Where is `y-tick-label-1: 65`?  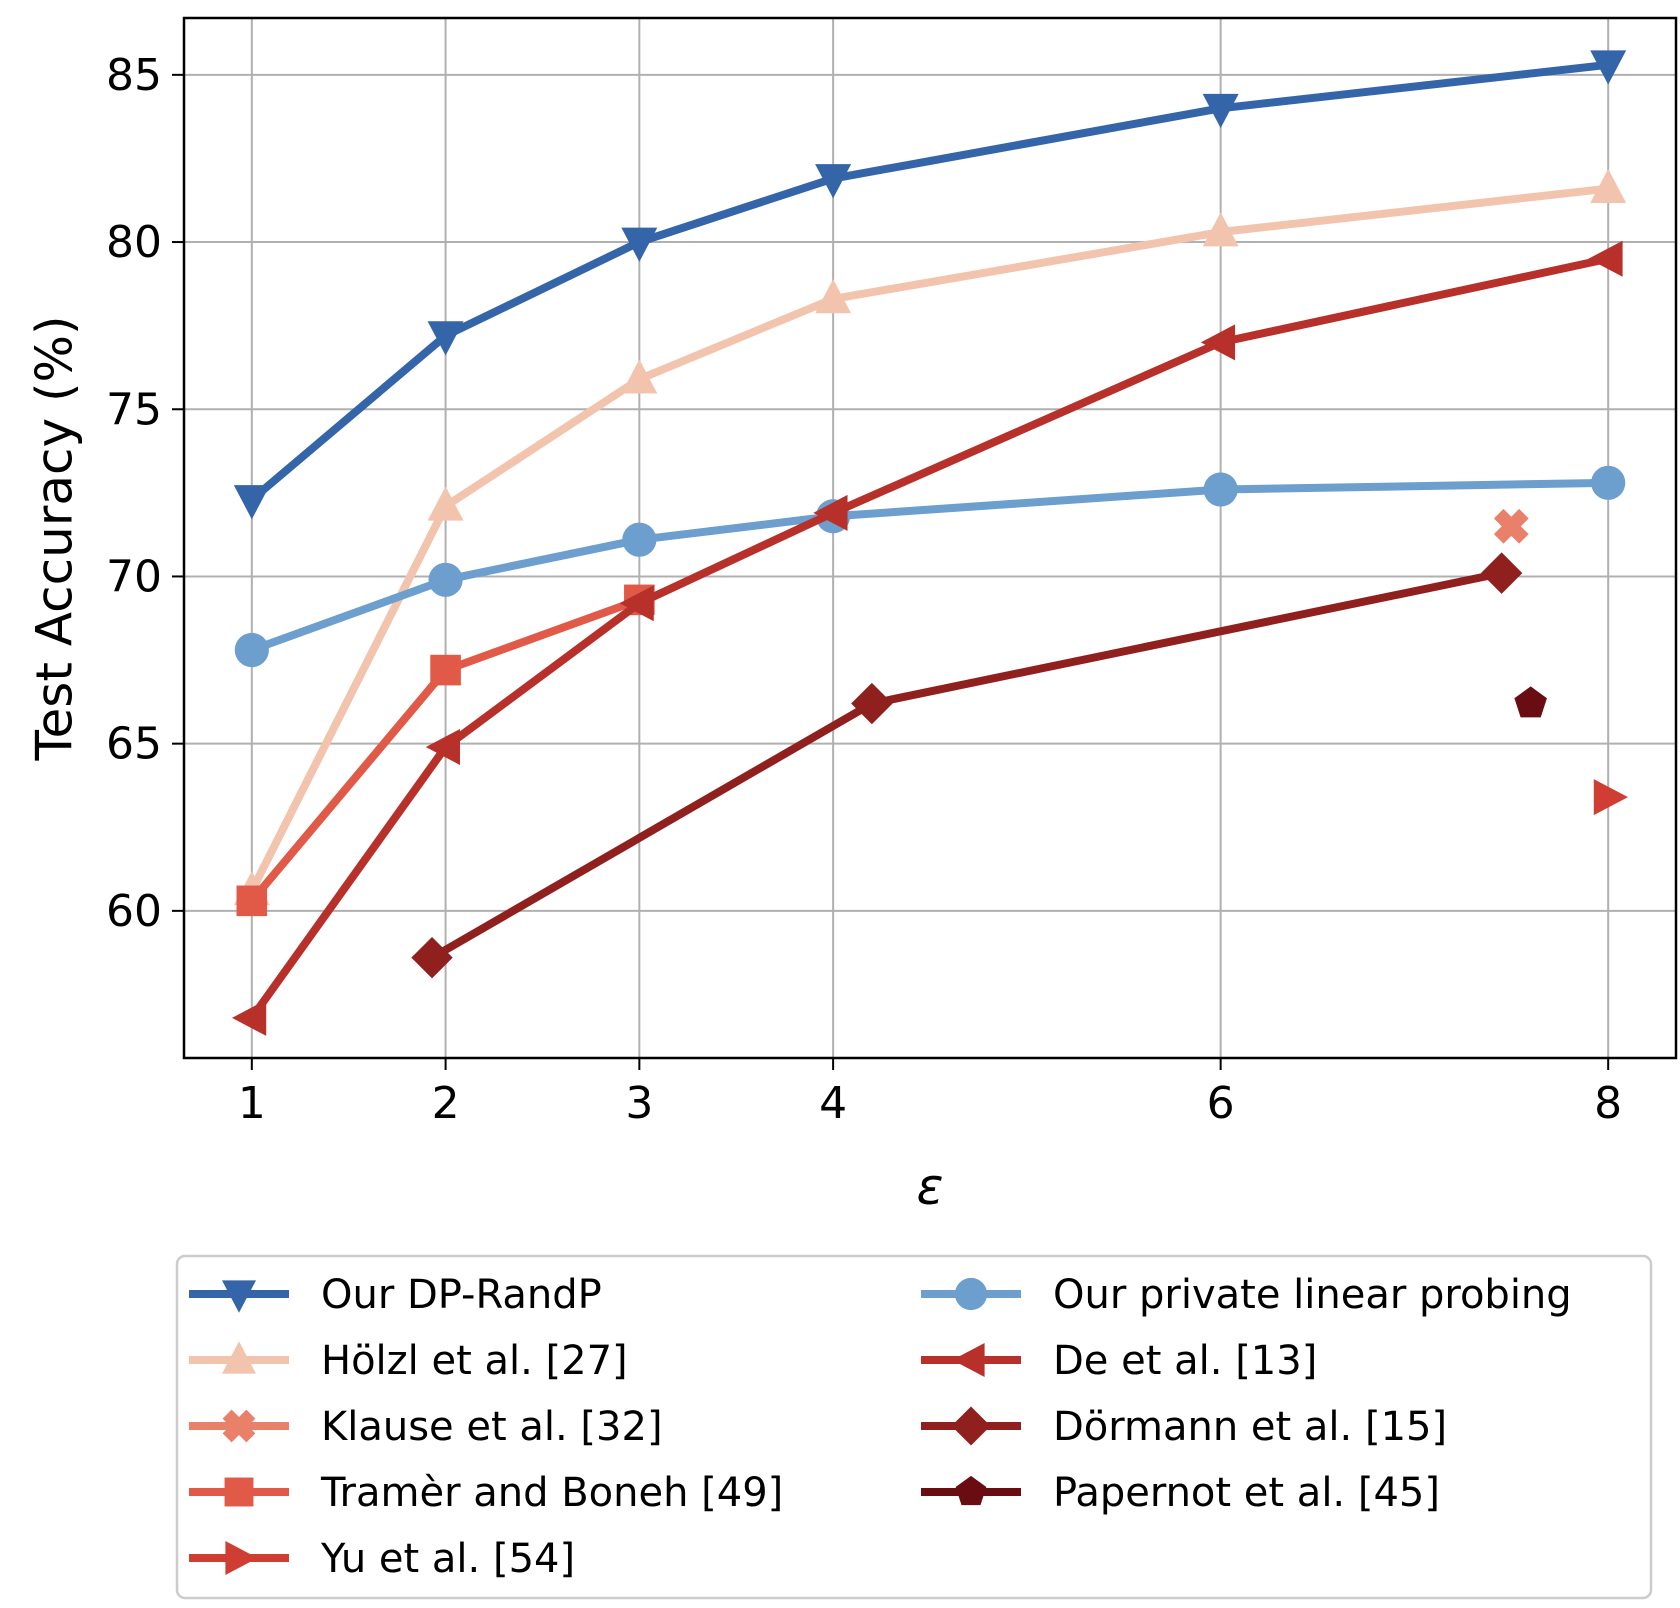 y-tick-label-1: 65 is located at coordinates (134, 744).